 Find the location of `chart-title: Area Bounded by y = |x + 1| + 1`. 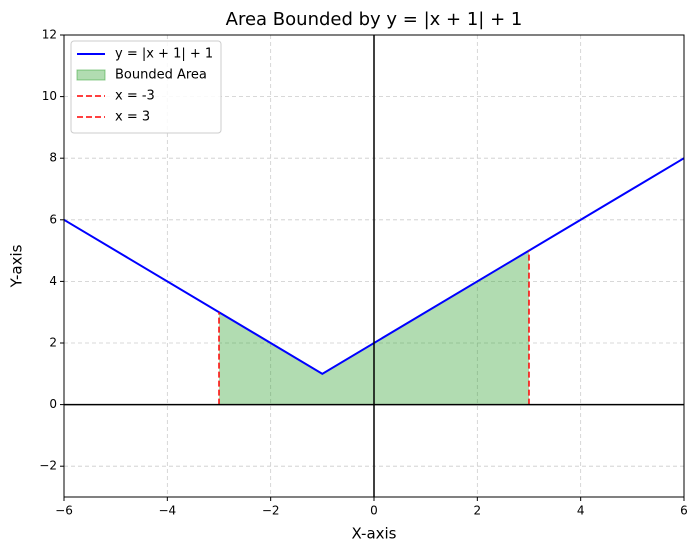

chart-title: Area Bounded by y = |x + 1| + 1 is located at coordinates (374, 19).